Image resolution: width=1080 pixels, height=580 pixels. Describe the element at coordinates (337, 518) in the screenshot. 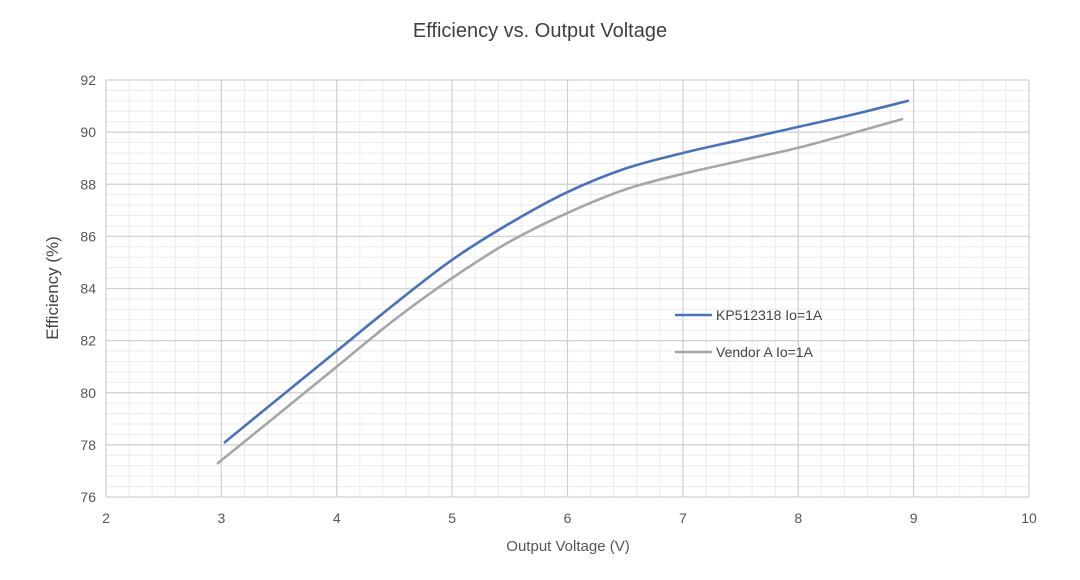

I see `x-tick-label: 4` at that location.